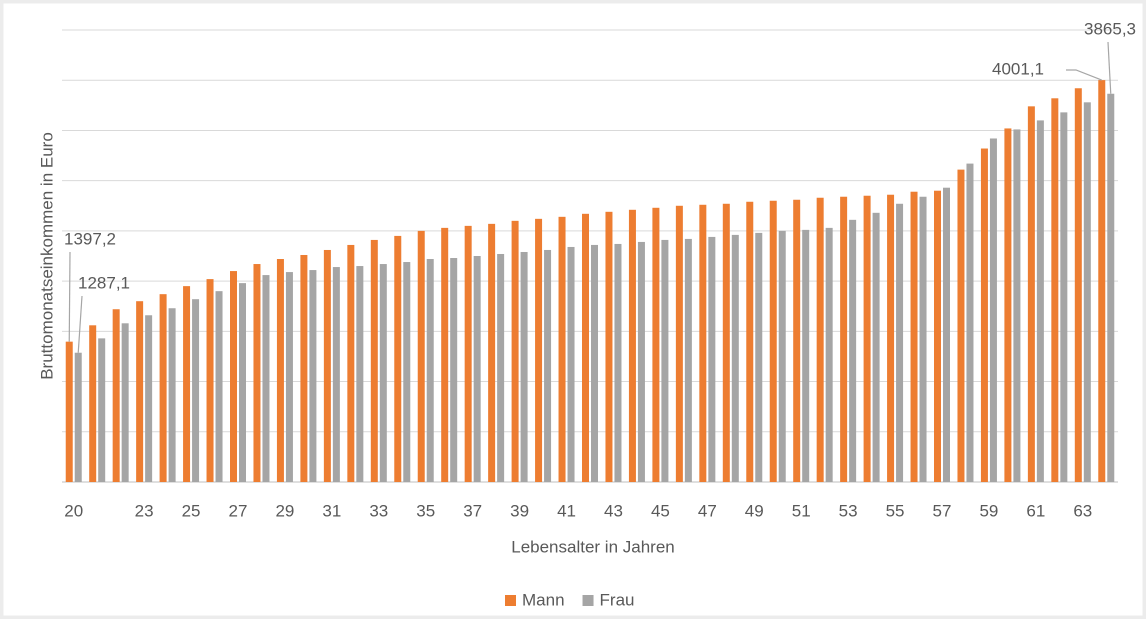  Describe the element at coordinates (848, 510) in the screenshot. I see `x-tick-label: 53` at that location.